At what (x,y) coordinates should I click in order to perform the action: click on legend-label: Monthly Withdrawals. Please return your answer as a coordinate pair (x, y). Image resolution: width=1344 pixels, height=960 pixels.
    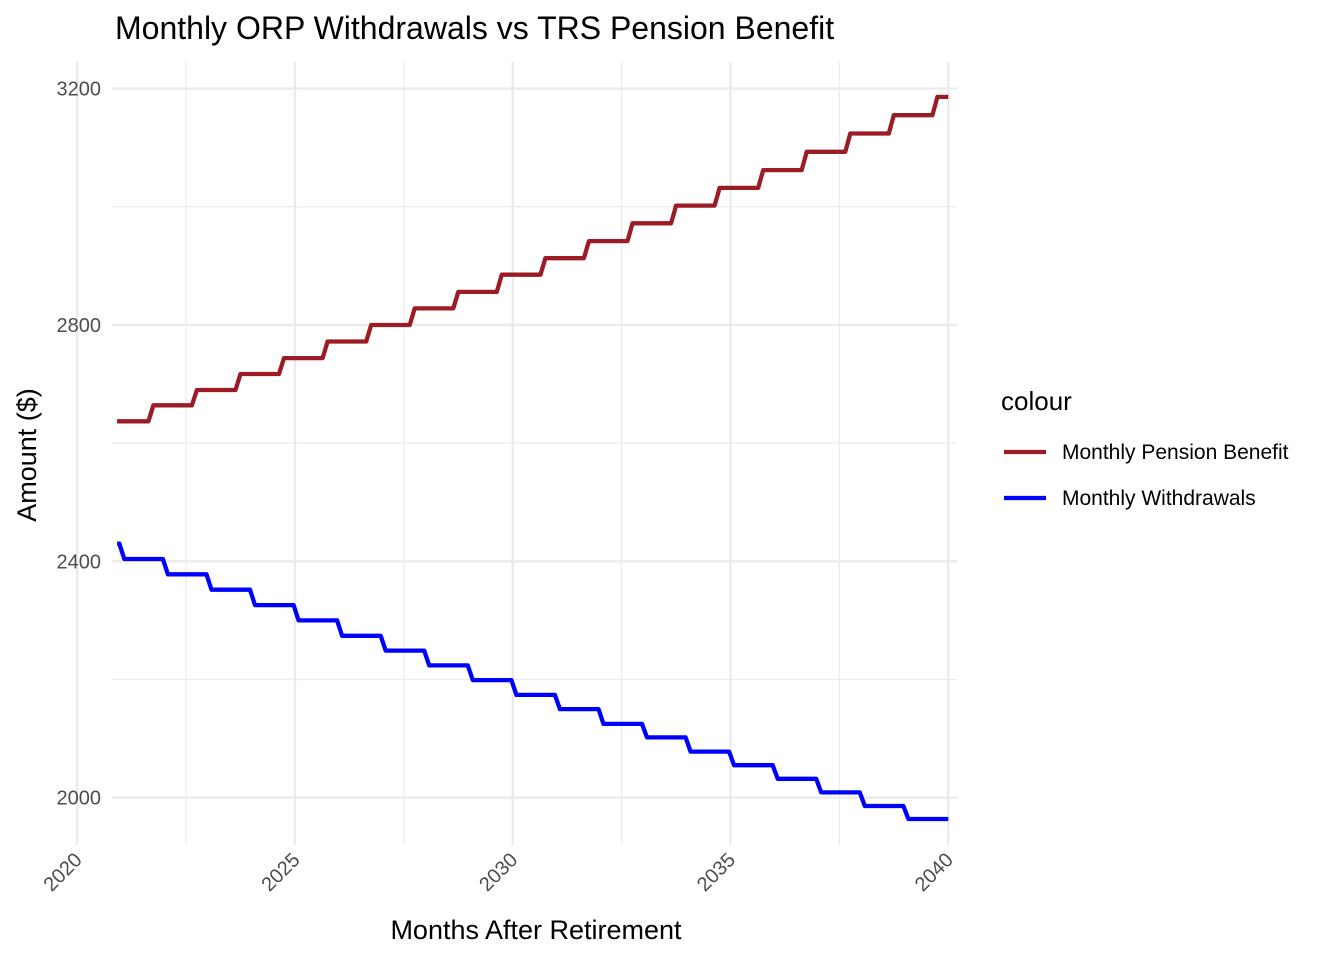
    Looking at the image, I should click on (1159, 498).